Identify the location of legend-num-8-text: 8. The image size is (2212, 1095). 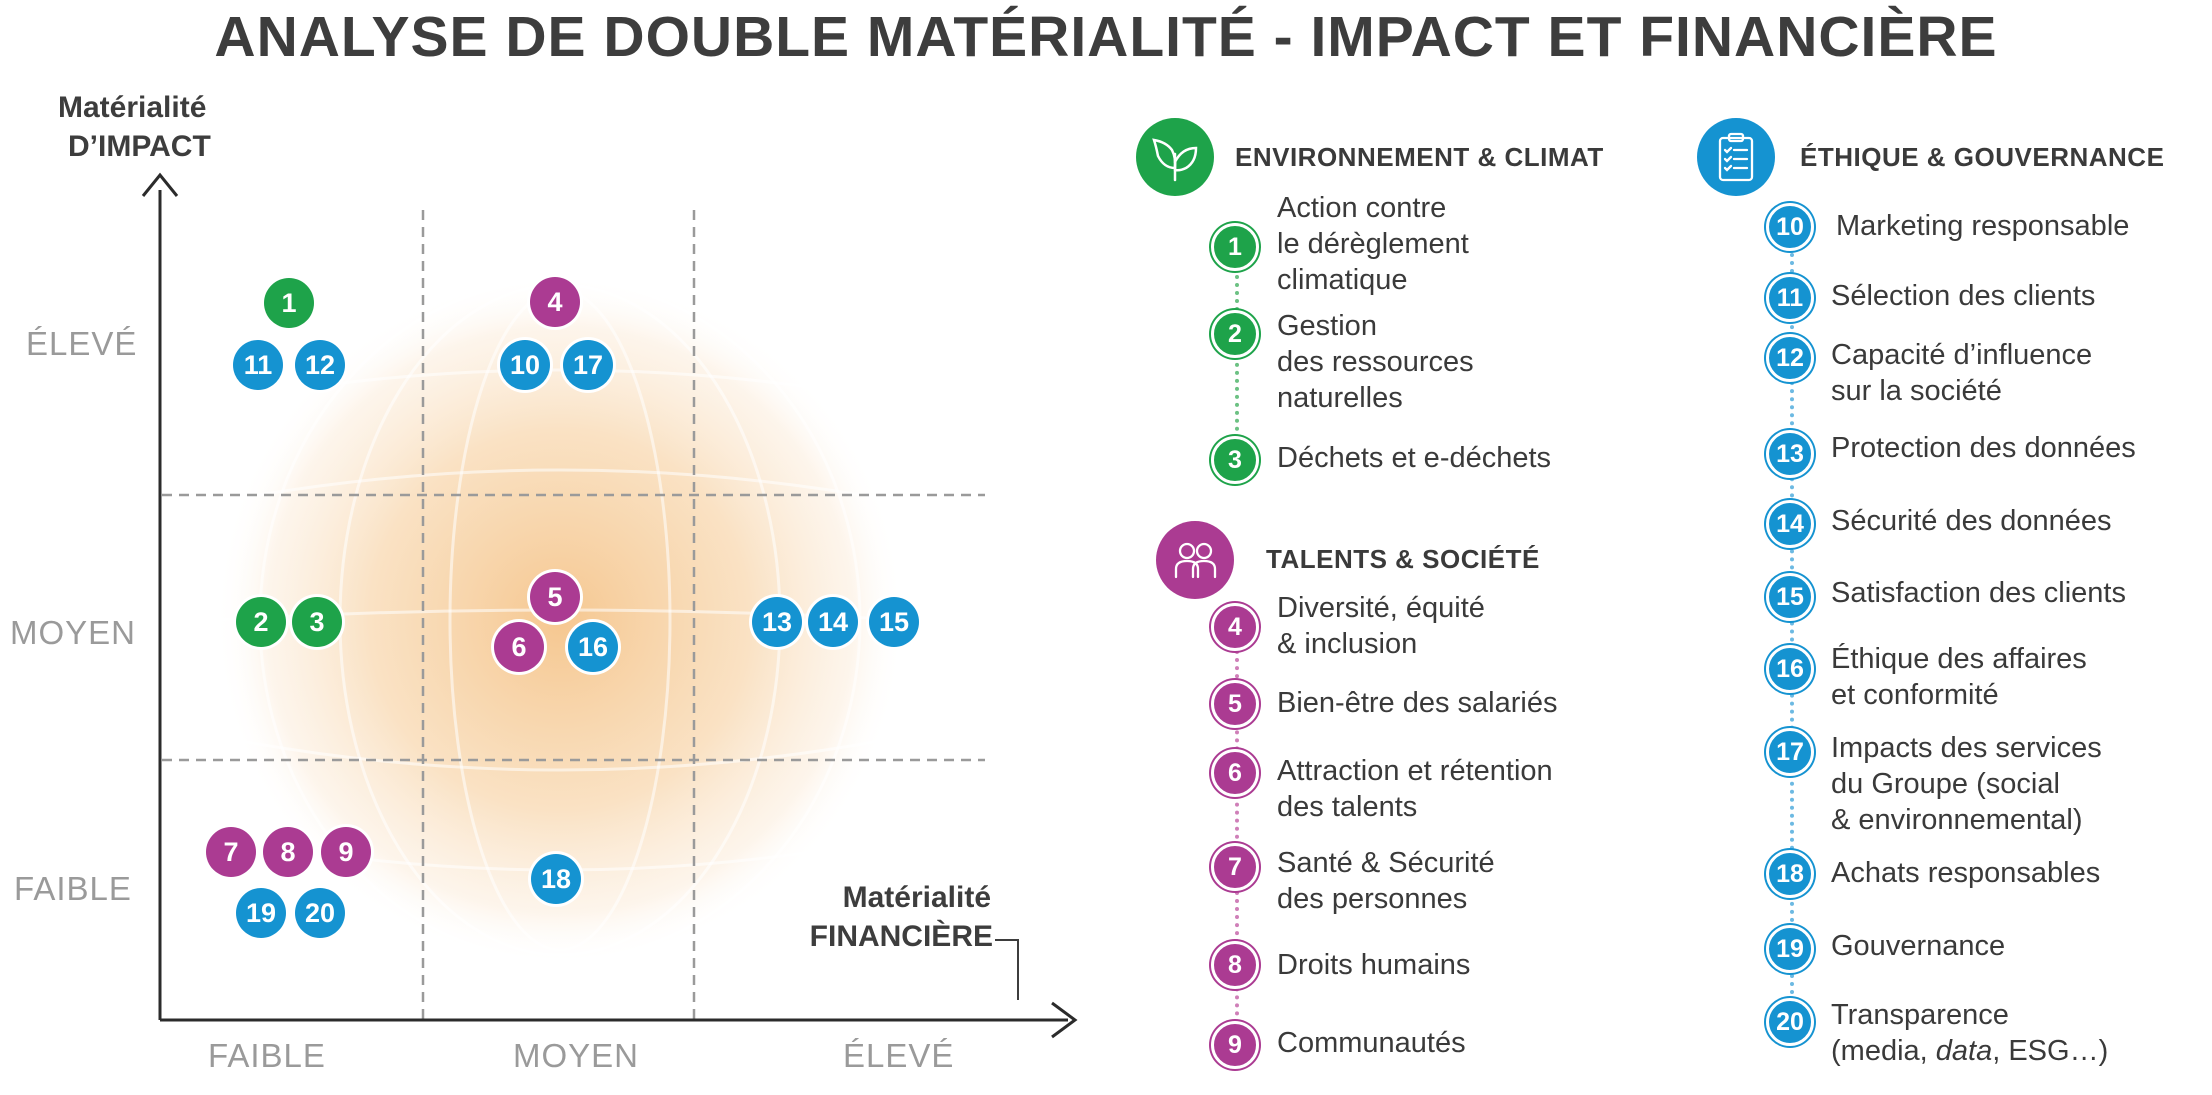
(1235, 965).